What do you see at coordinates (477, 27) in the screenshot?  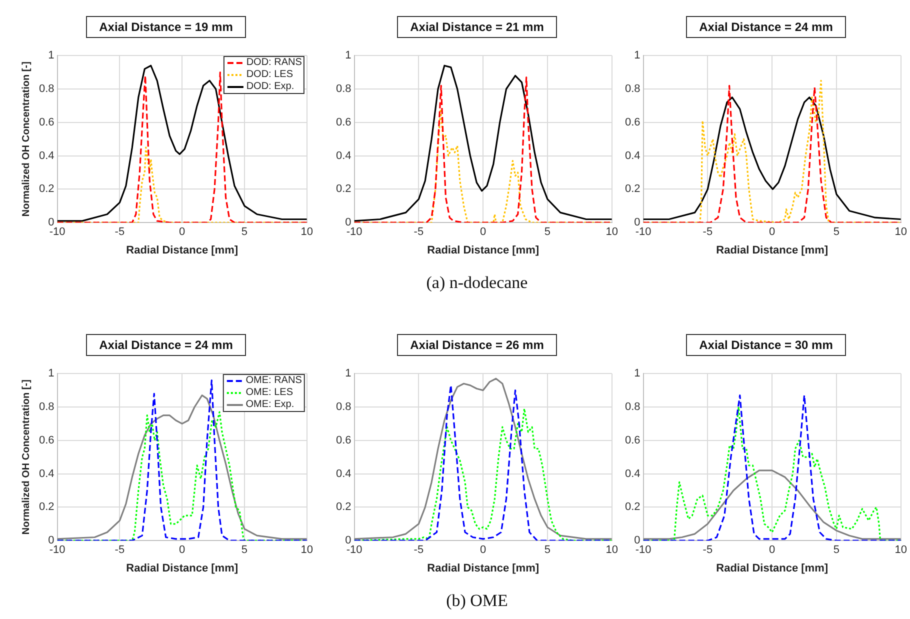 I see `chart-title: Axial Distance = 21 mm` at bounding box center [477, 27].